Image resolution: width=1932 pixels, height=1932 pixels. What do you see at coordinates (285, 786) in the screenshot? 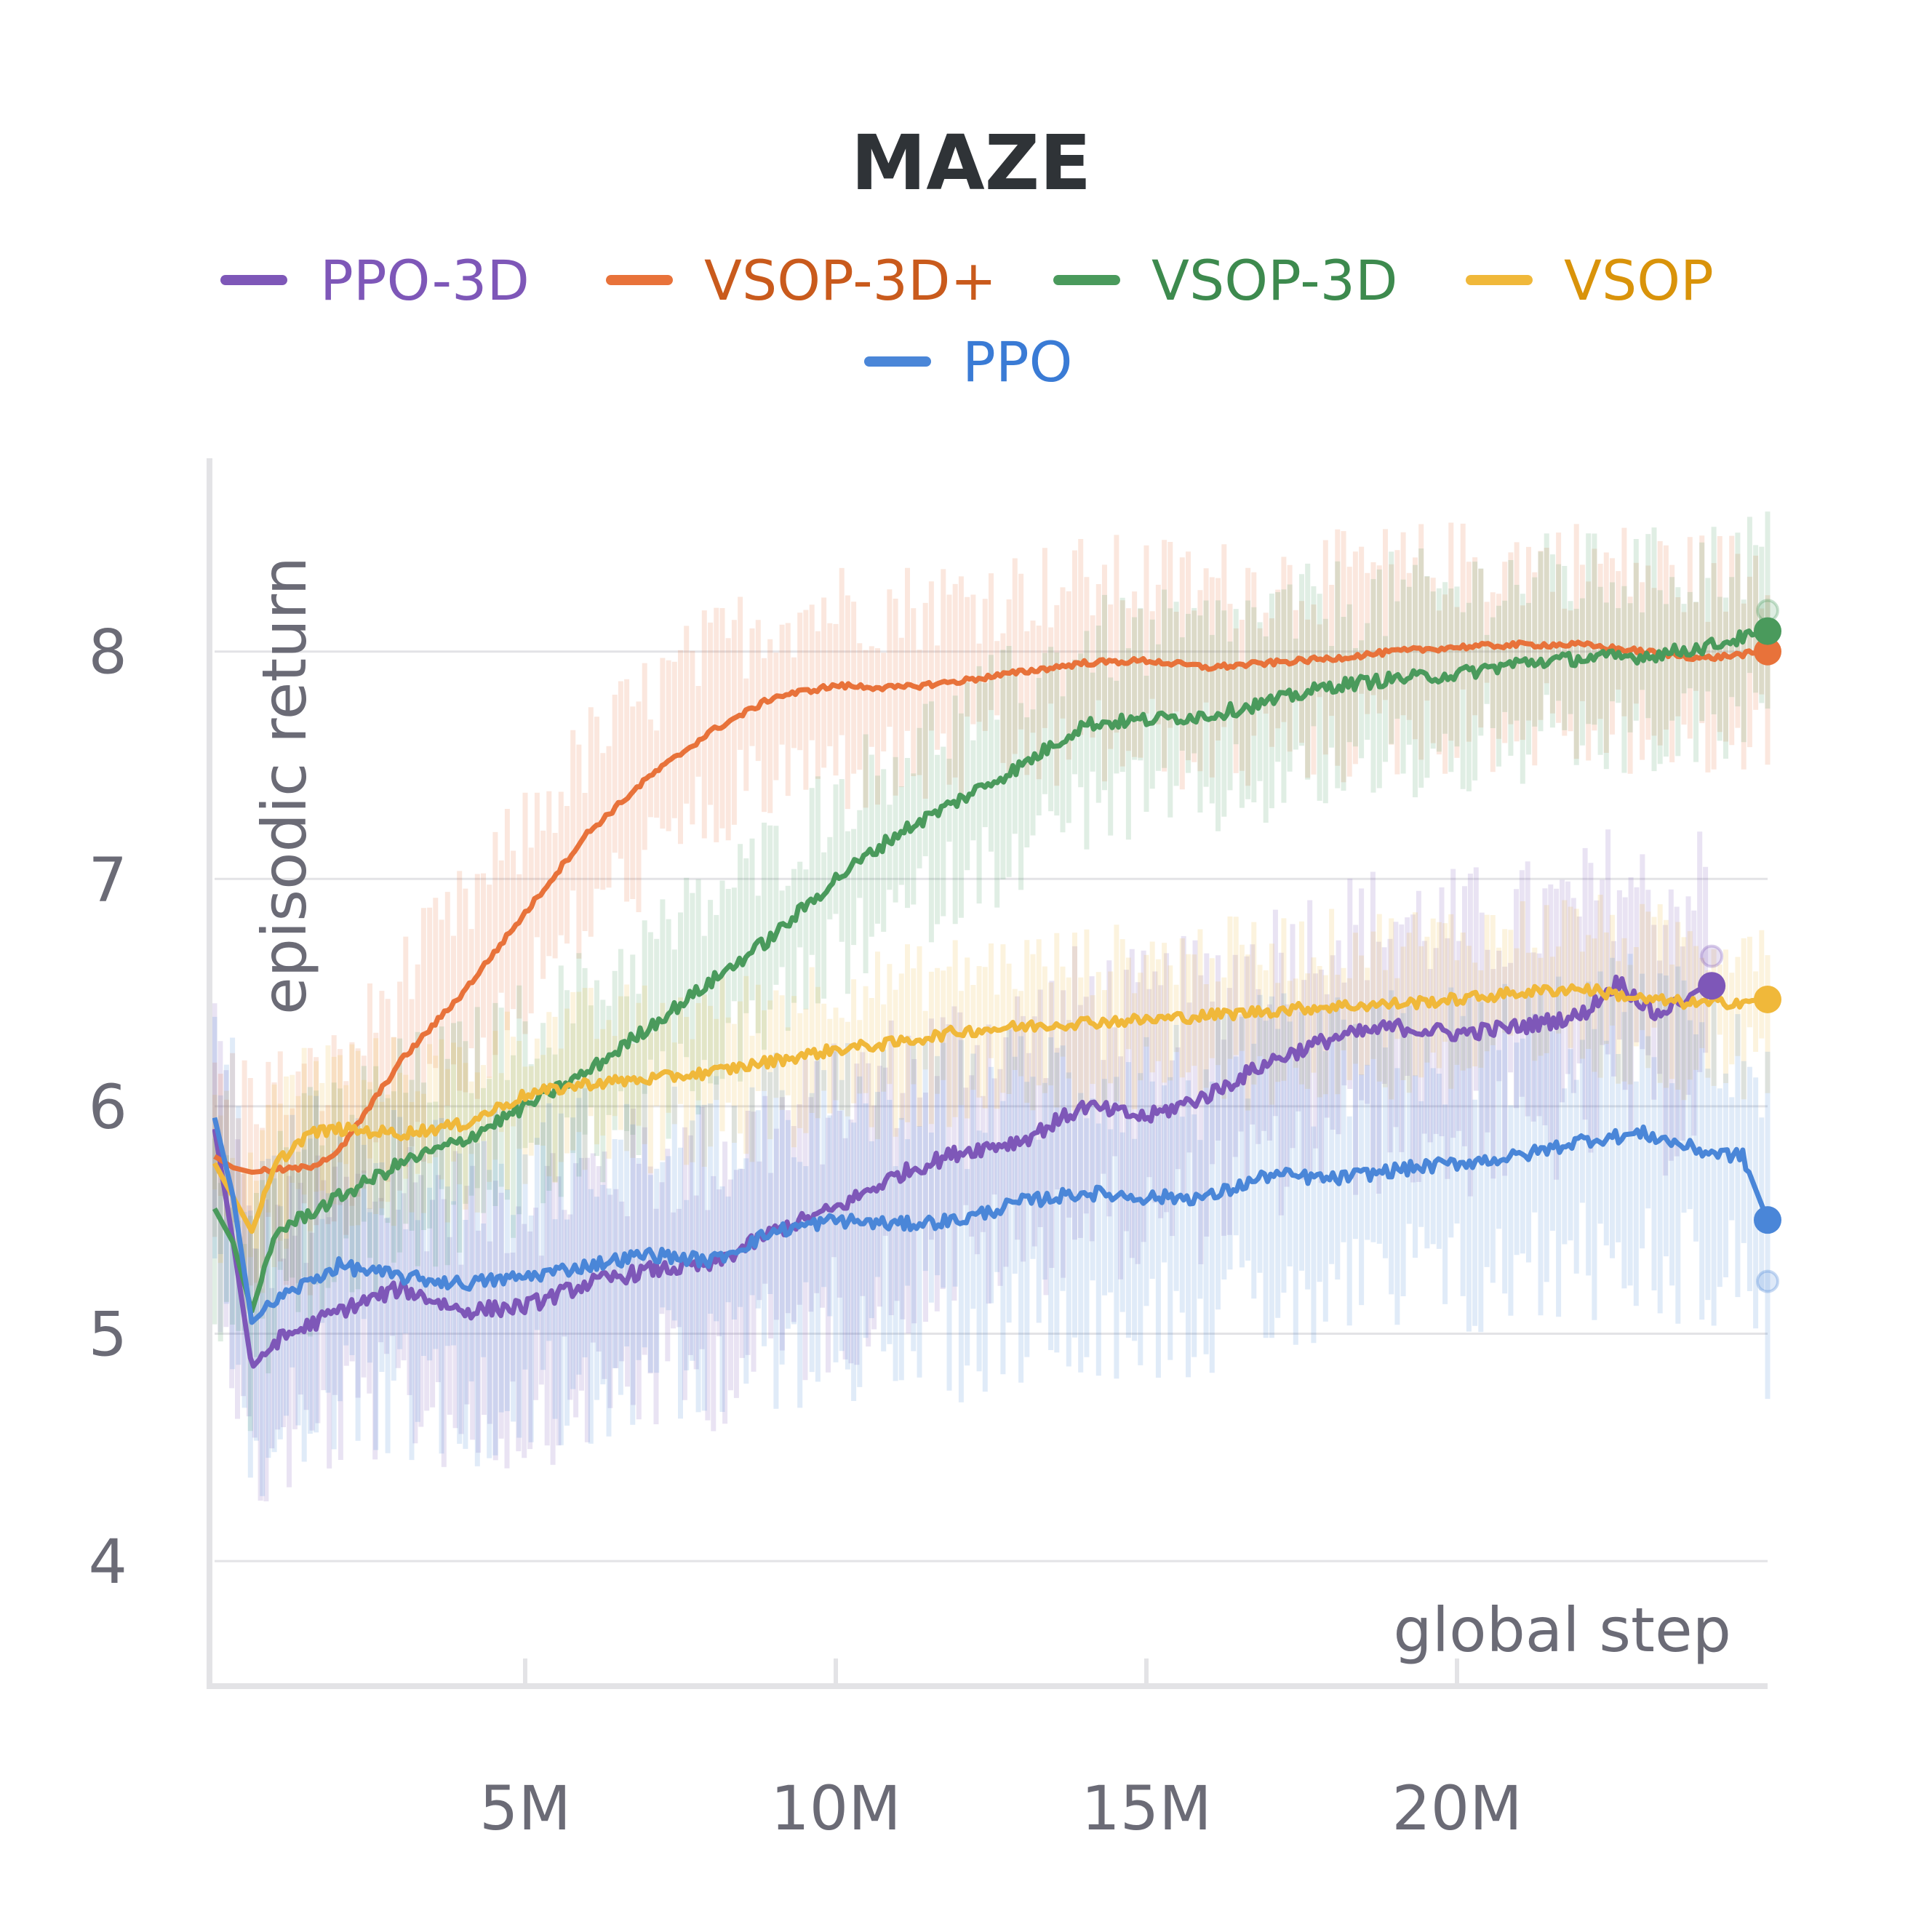
I see `y-axis-label: episodic return` at bounding box center [285, 786].